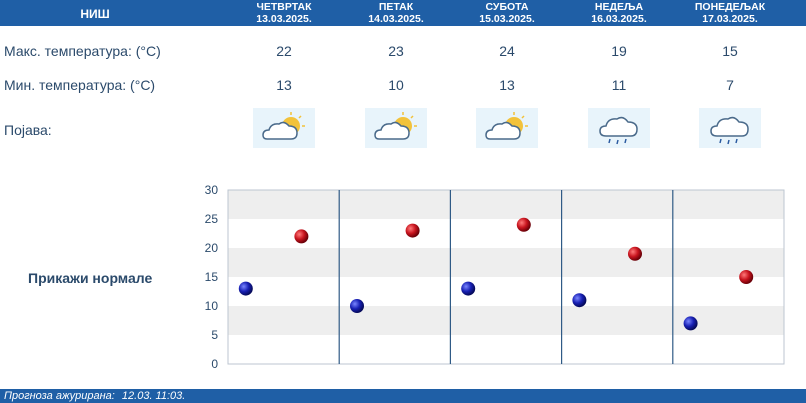  I want to click on day-name: НЕДЕЉА, so click(619, 7).